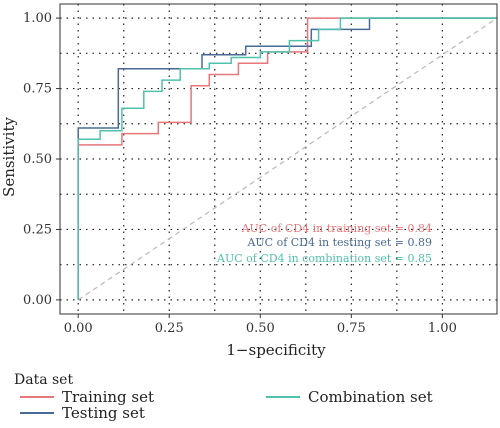  Describe the element at coordinates (339, 242) in the screenshot. I see `auc-annotation: AUC of CD4 in testing set = 0.89` at that location.